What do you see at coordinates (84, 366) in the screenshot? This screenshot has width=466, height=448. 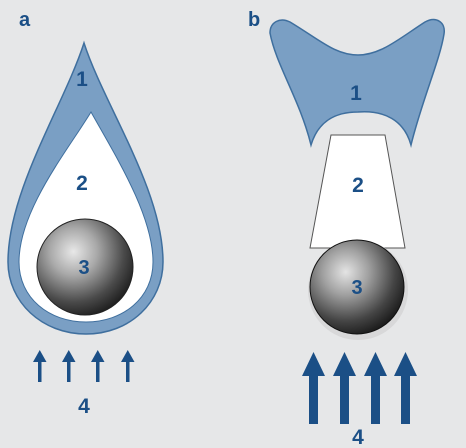 I see `panel-a-arrows` at bounding box center [84, 366].